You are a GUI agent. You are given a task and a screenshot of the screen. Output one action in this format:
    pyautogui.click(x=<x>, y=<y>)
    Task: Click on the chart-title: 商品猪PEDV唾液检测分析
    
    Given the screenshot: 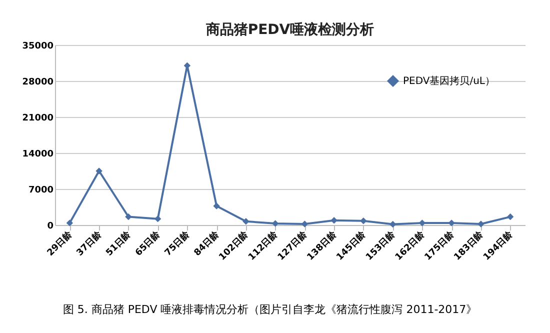 What is the action you would take?
    pyautogui.click(x=289, y=29)
    